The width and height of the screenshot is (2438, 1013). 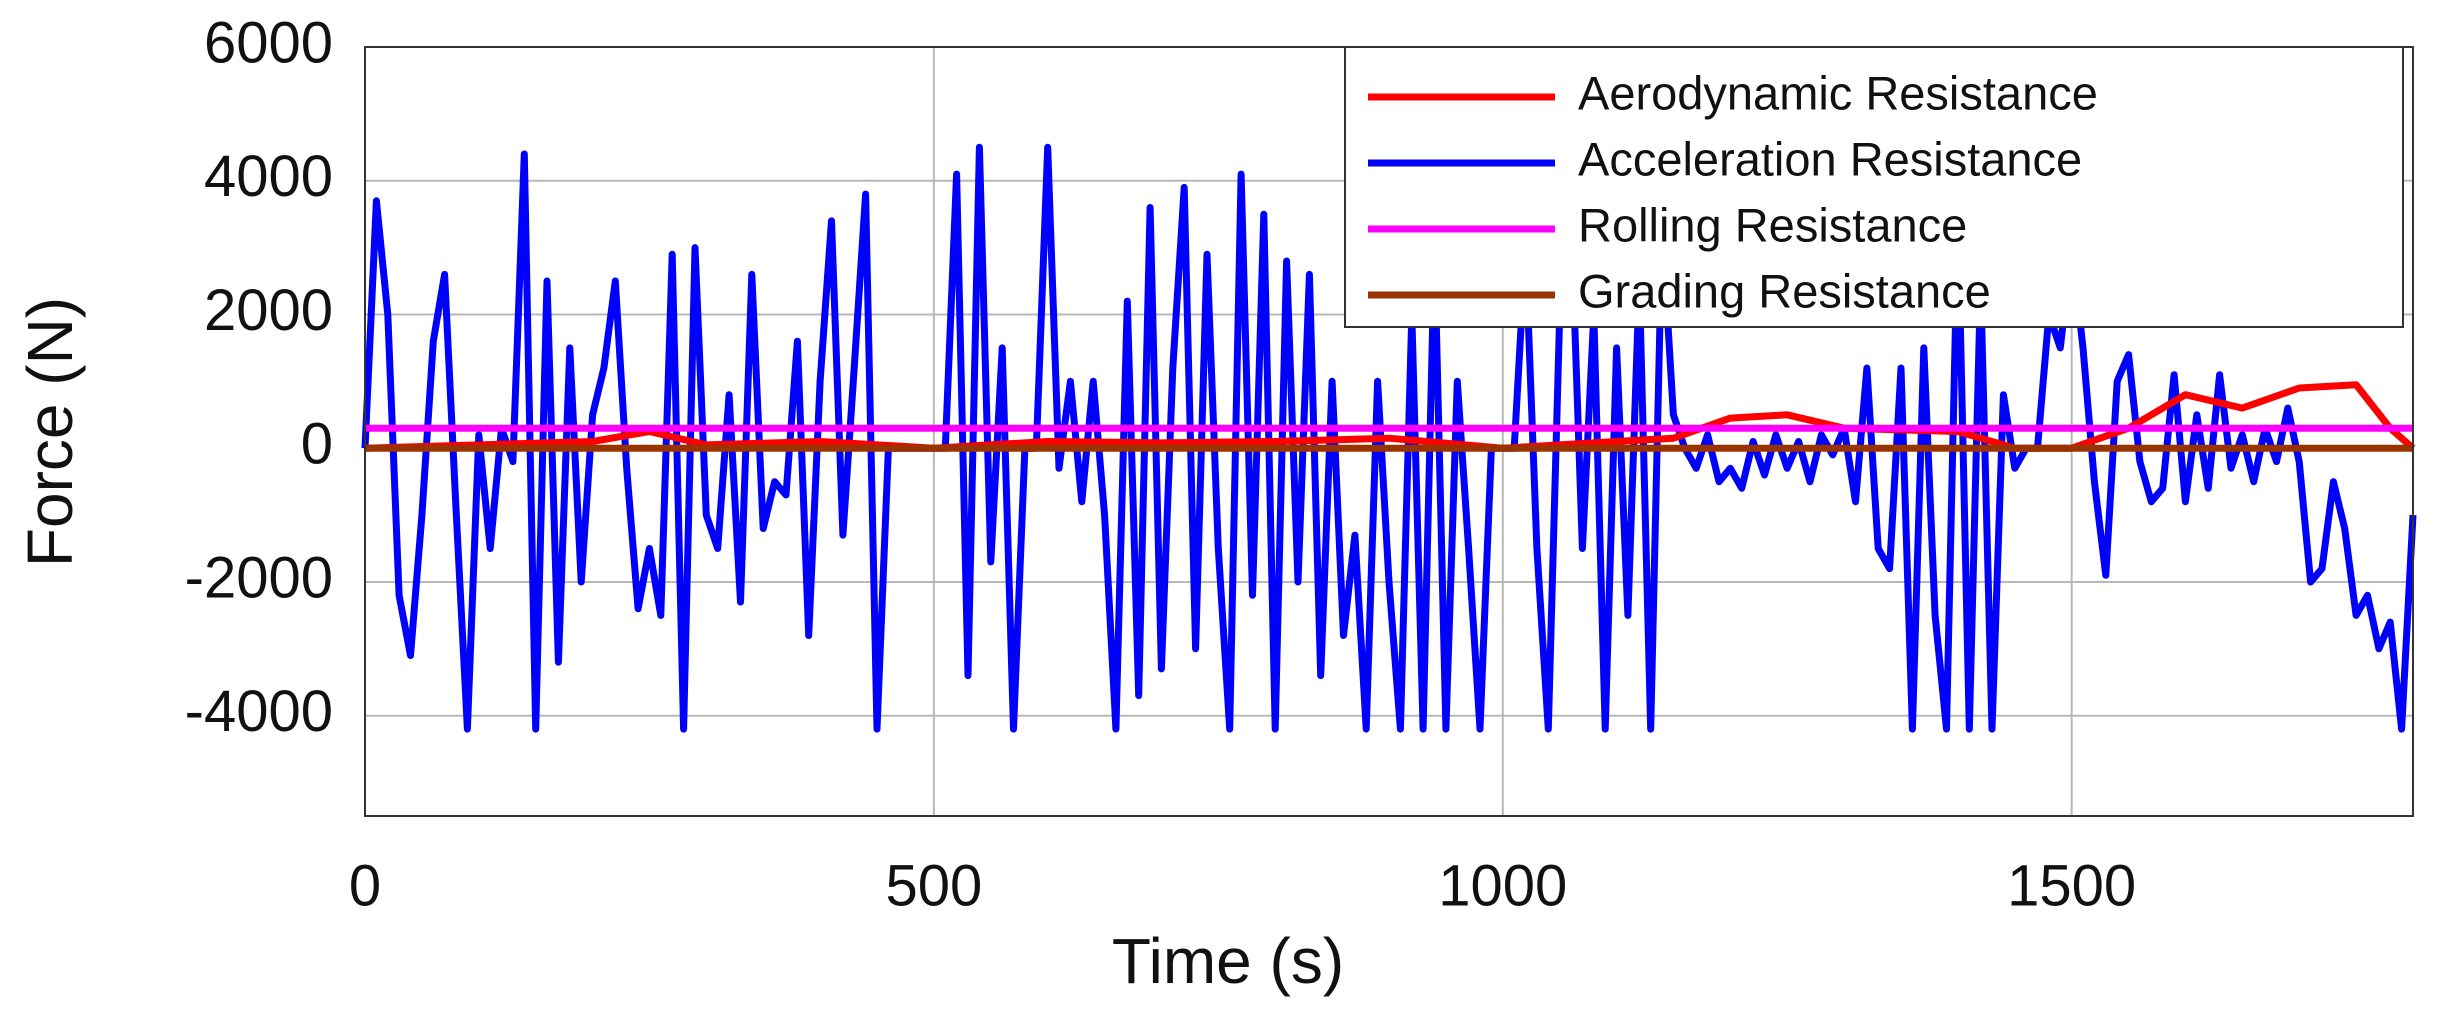 What do you see at coordinates (1874, 187) in the screenshot?
I see `legend-box` at bounding box center [1874, 187].